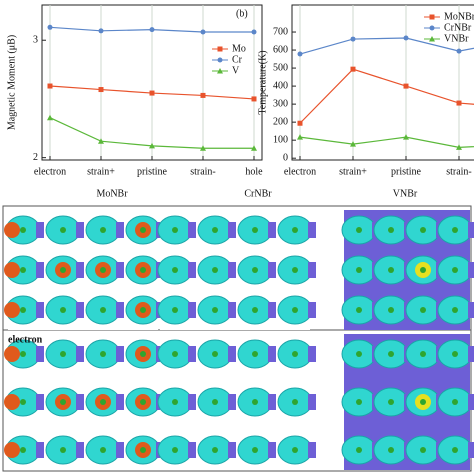 The width and height of the screenshot is (474, 474). I want to click on y-tick-label: 600, so click(280, 49).